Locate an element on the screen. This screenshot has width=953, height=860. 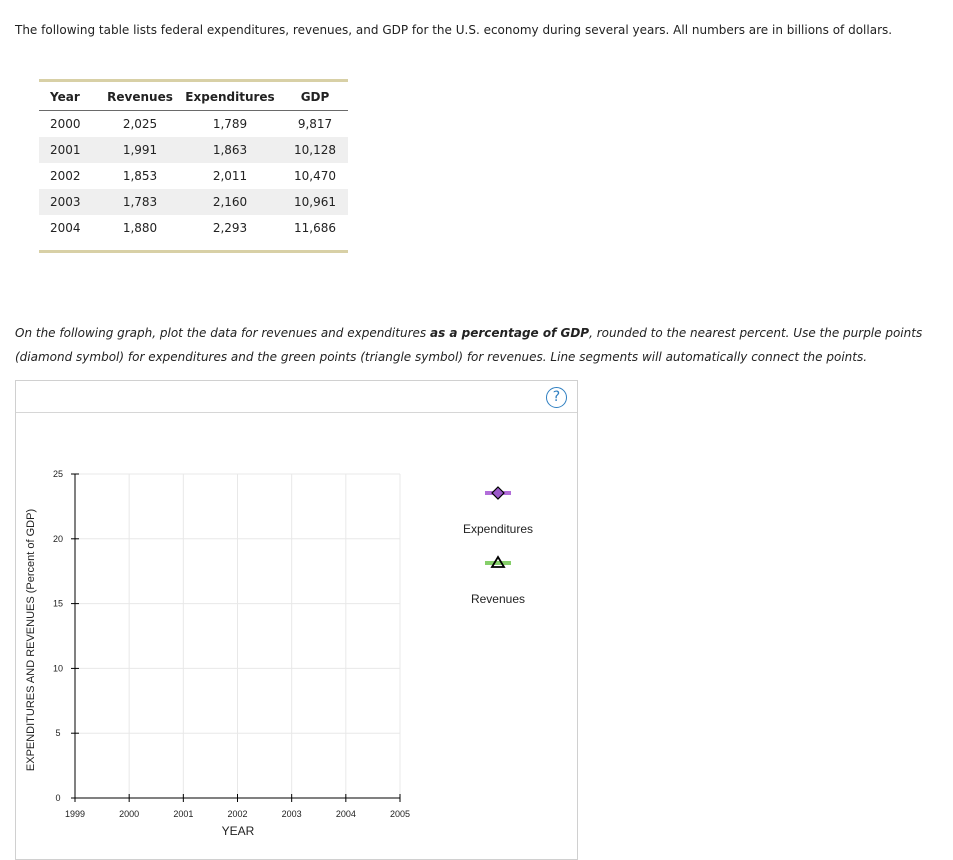
cell-revenues: 1,880 is located at coordinates (140, 228).